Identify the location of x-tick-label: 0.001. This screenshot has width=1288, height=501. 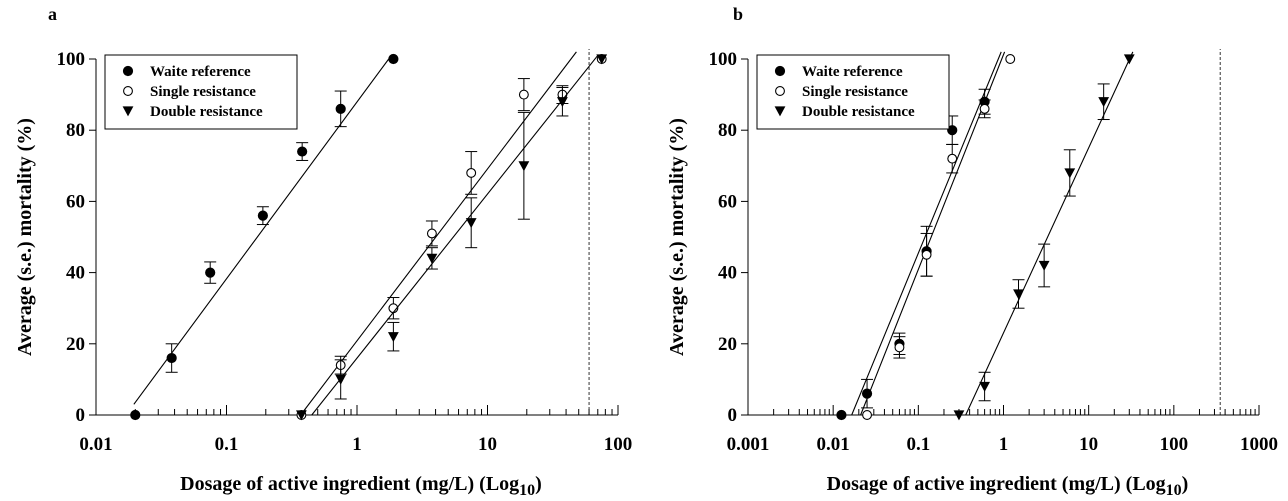
(748, 444).